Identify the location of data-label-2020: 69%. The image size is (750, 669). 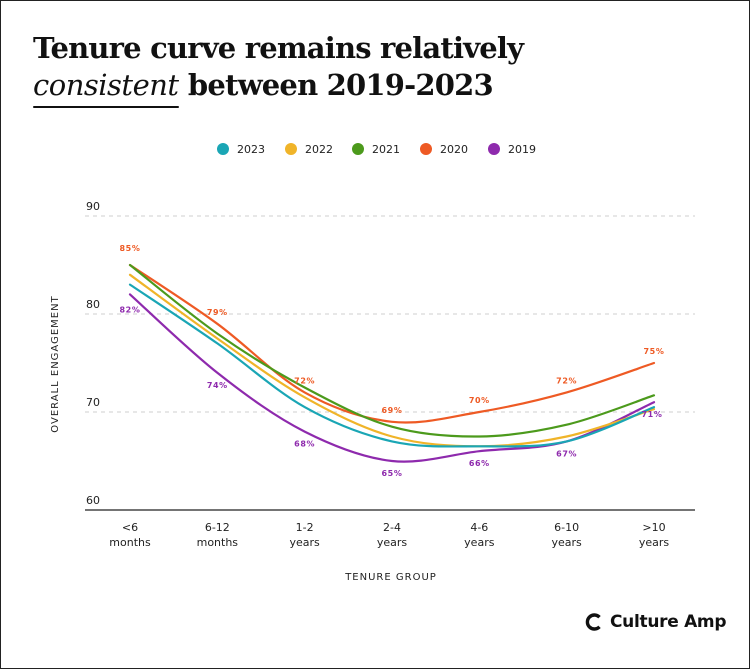
(392, 410).